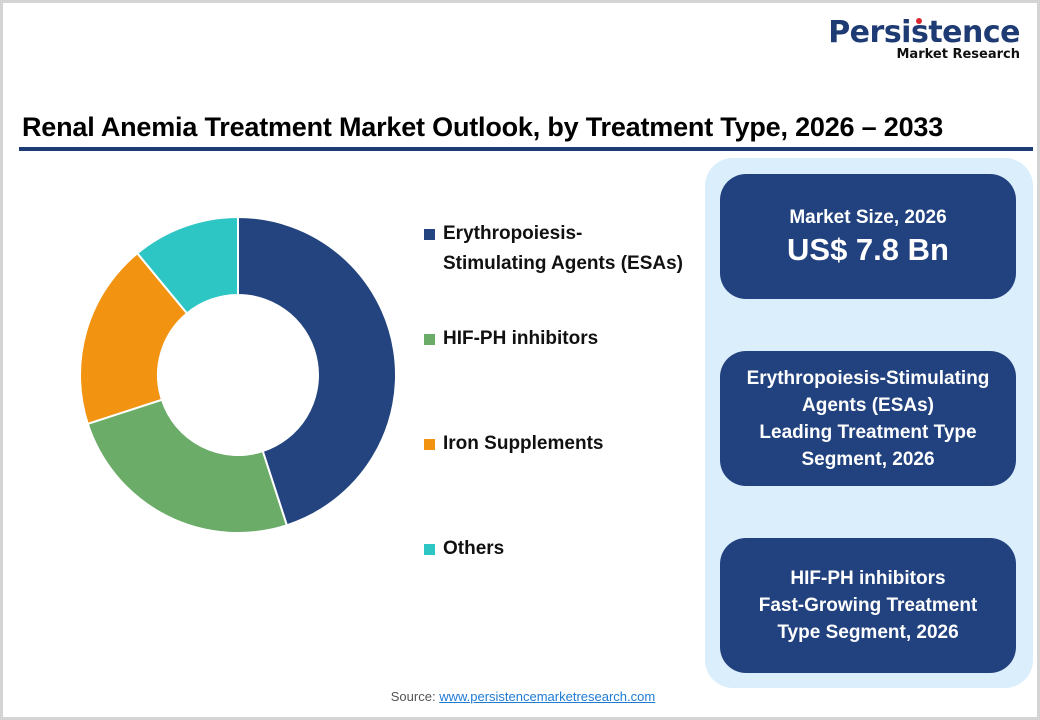  What do you see at coordinates (868, 459) in the screenshot?
I see `leading-segment-line: Segment, 2026` at bounding box center [868, 459].